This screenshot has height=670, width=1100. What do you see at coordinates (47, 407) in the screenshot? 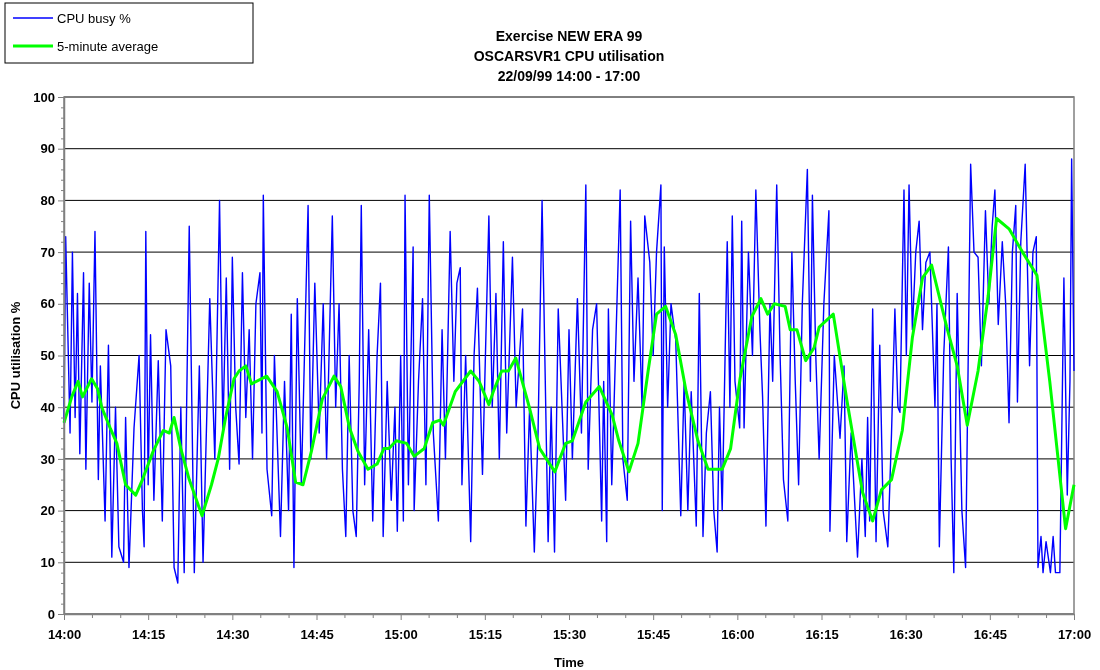
I see `y-tick-label: 40` at bounding box center [47, 407].